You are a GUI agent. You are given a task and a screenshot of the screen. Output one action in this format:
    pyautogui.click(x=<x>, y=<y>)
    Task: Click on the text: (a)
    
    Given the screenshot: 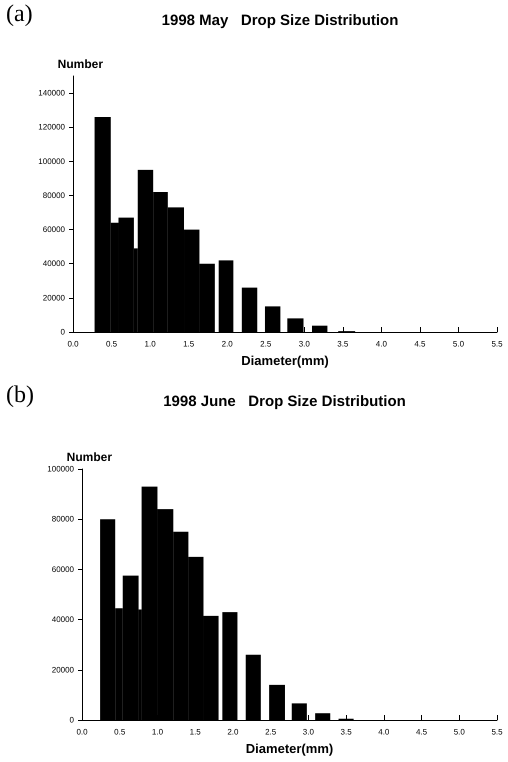 What is the action you would take?
    pyautogui.click(x=19, y=14)
    